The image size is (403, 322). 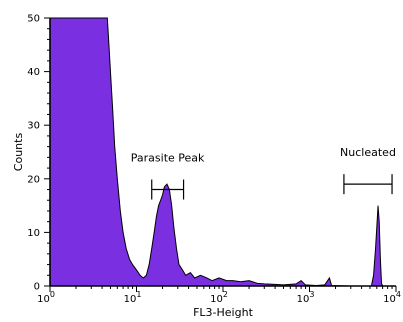 I want to click on y-tick-label: 50, so click(x=33, y=19).